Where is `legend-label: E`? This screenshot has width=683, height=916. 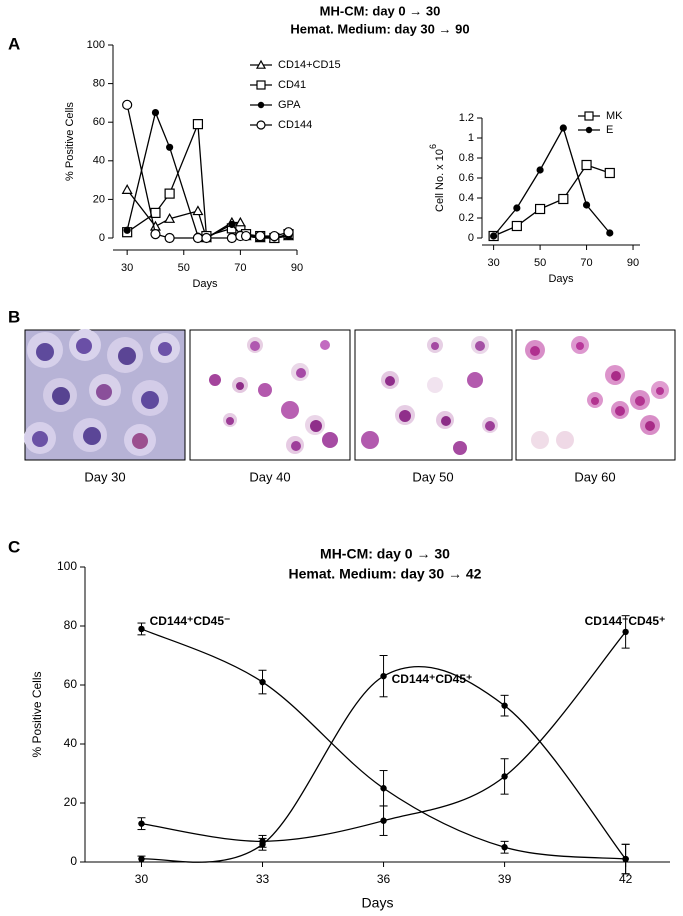 legend-label: E is located at coordinates (609, 130).